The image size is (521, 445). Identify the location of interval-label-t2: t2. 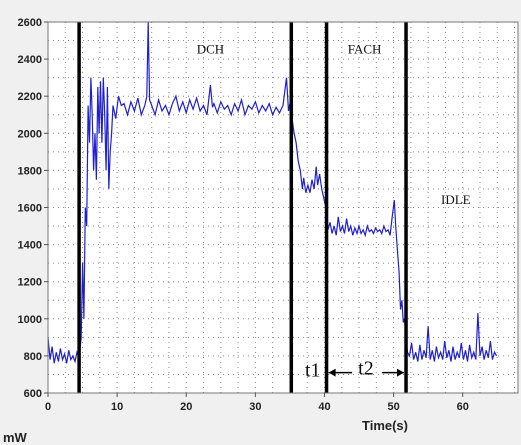
(366, 368).